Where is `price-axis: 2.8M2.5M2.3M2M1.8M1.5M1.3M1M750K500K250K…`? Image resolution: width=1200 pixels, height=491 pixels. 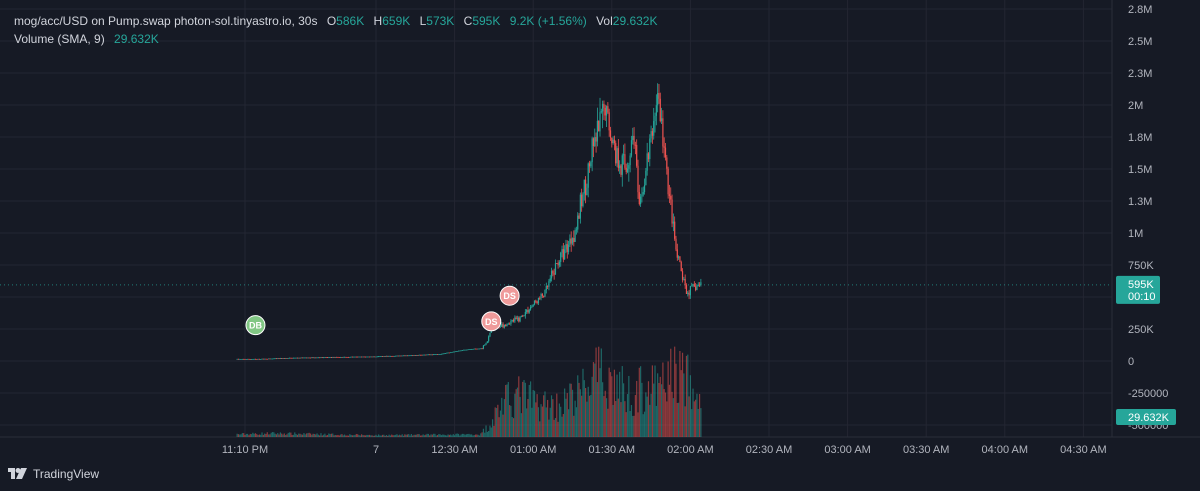 price-axis: 2.8M2.5M2.3M2M1.8M1.5M1.3M1M750K500K250K… is located at coordinates (1148, 218).